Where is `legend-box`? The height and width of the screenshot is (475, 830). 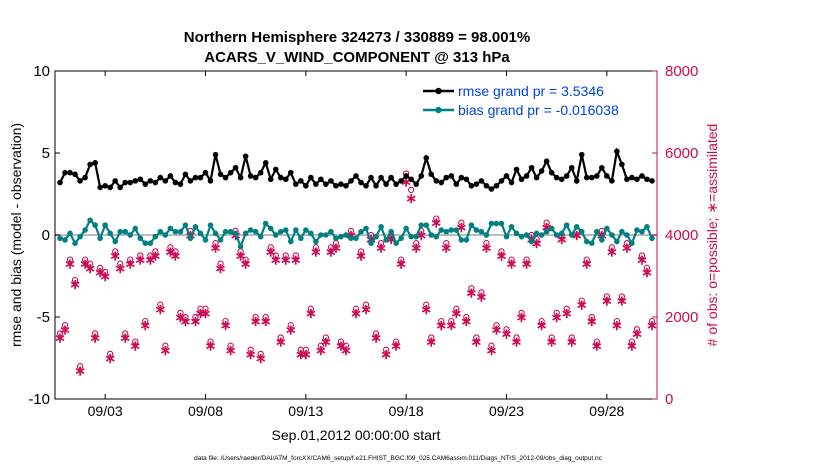 legend-box is located at coordinates (535, 99).